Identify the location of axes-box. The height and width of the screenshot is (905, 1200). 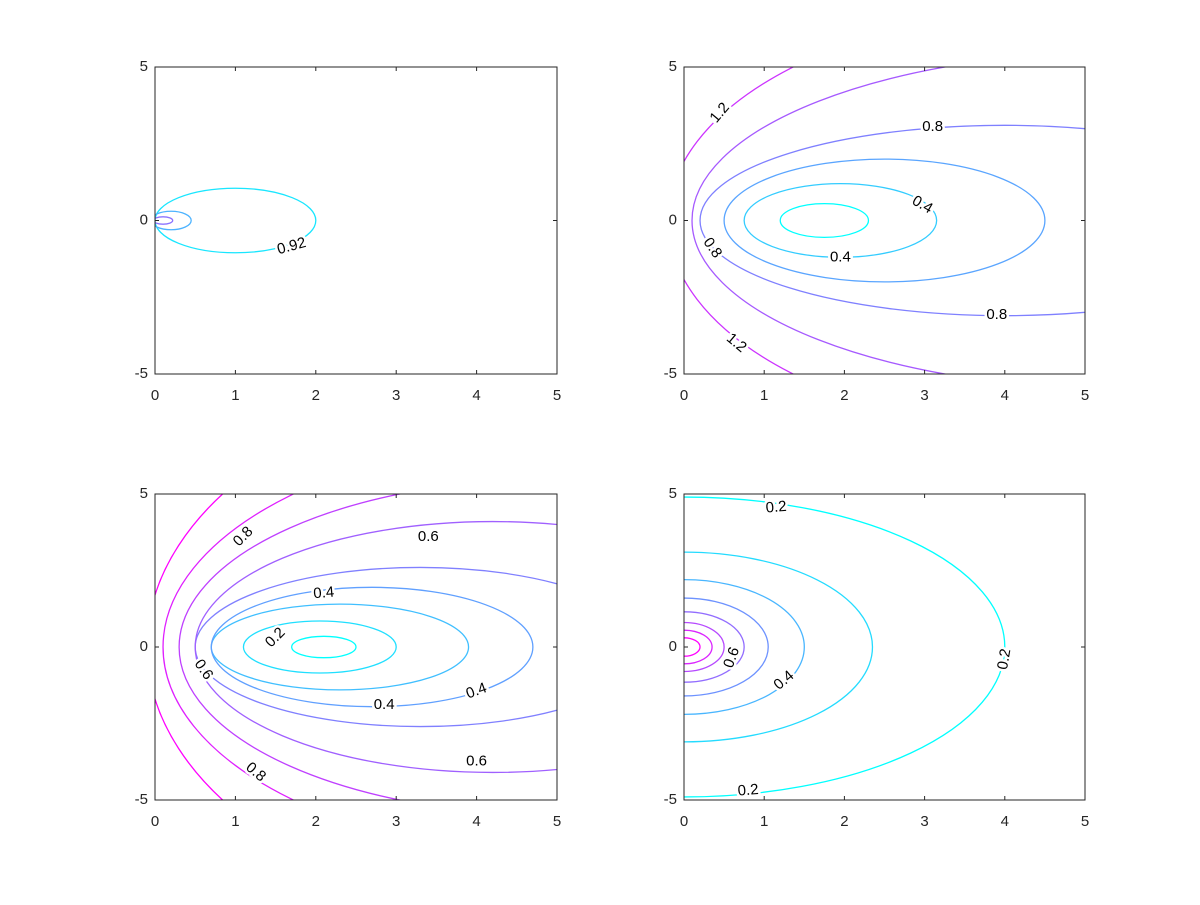
(356, 220).